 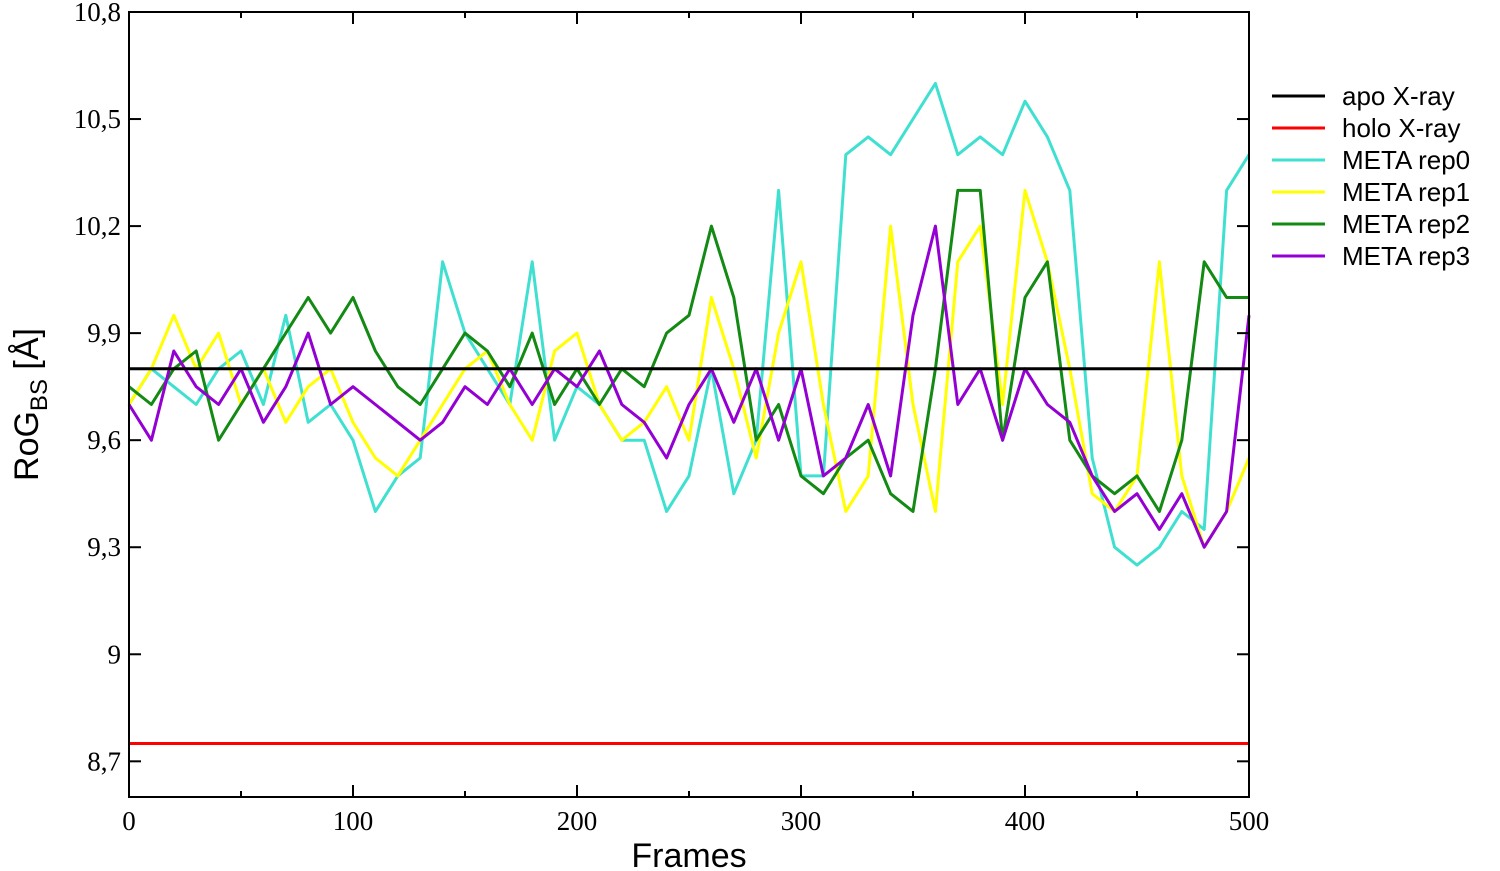 What do you see at coordinates (1406, 256) in the screenshot?
I see `legend-label-meta-rep3: META rep3` at bounding box center [1406, 256].